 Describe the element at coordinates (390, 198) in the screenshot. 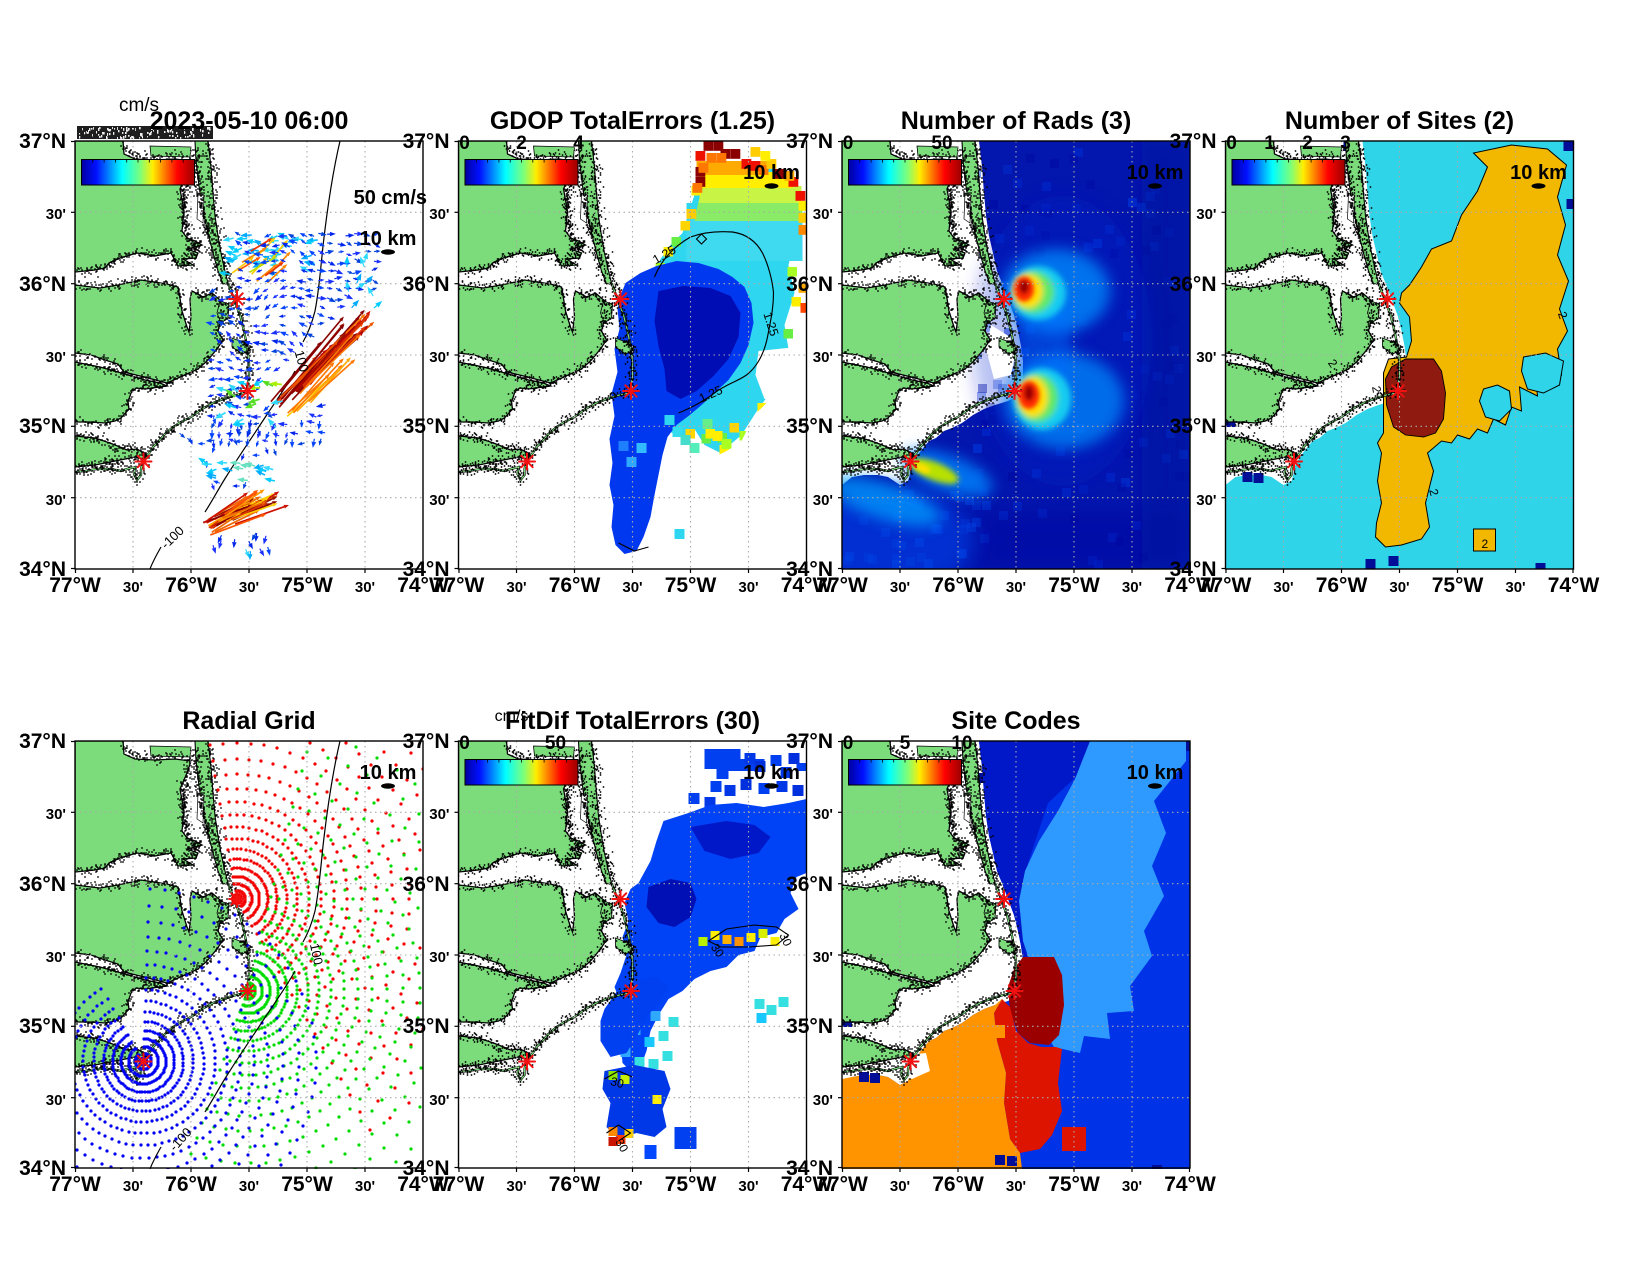

I see `svg-text: 50 cm/s` at that location.